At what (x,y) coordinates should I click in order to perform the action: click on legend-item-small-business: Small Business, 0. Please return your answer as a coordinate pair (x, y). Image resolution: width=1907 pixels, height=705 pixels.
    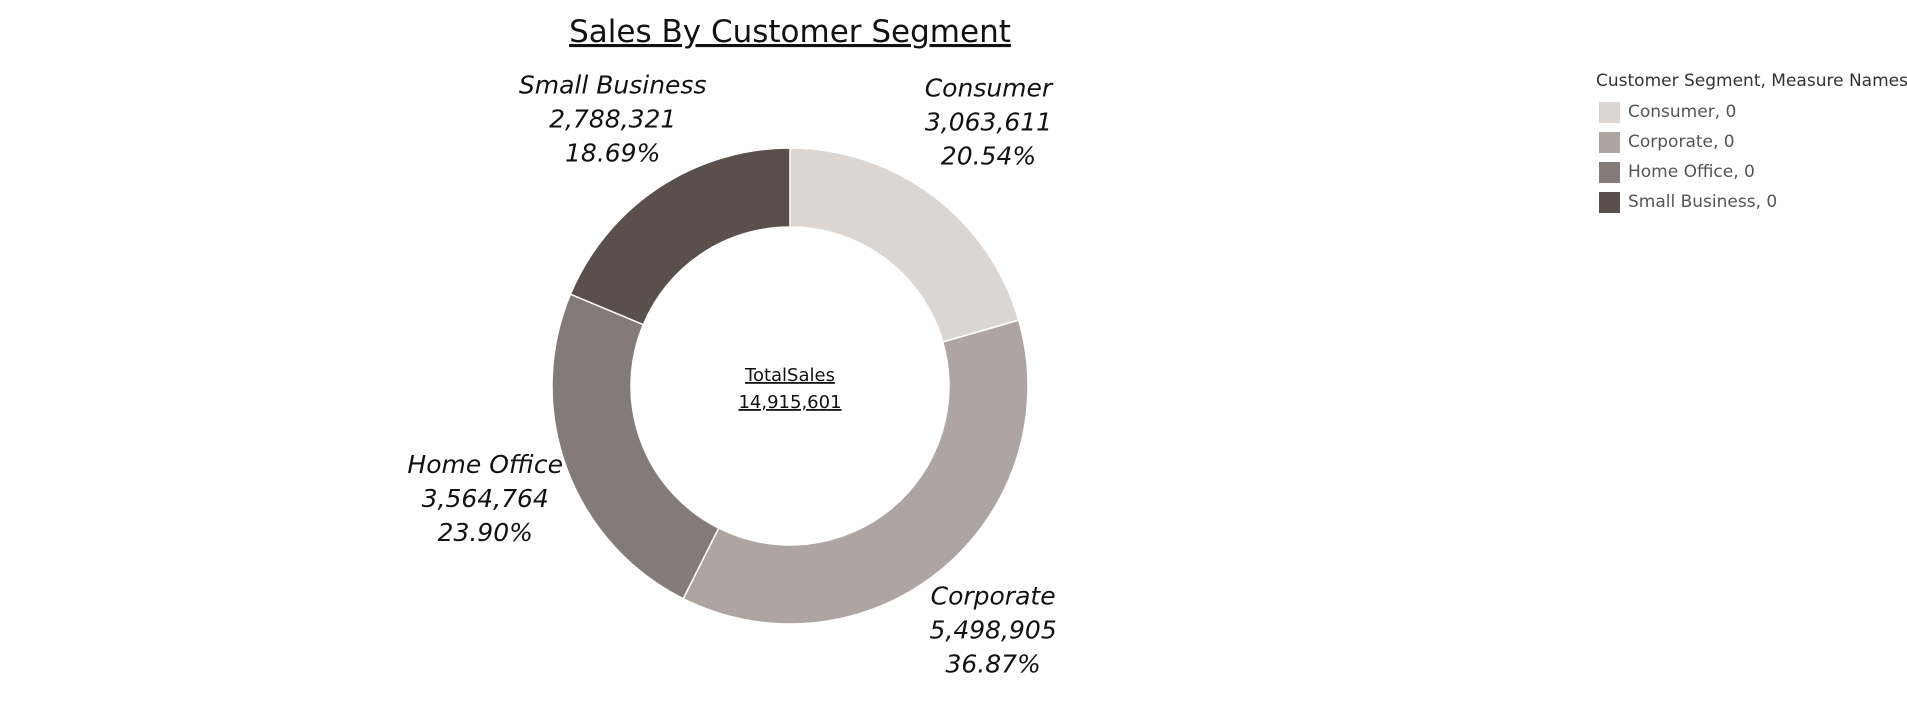
    Looking at the image, I should click on (1753, 202).